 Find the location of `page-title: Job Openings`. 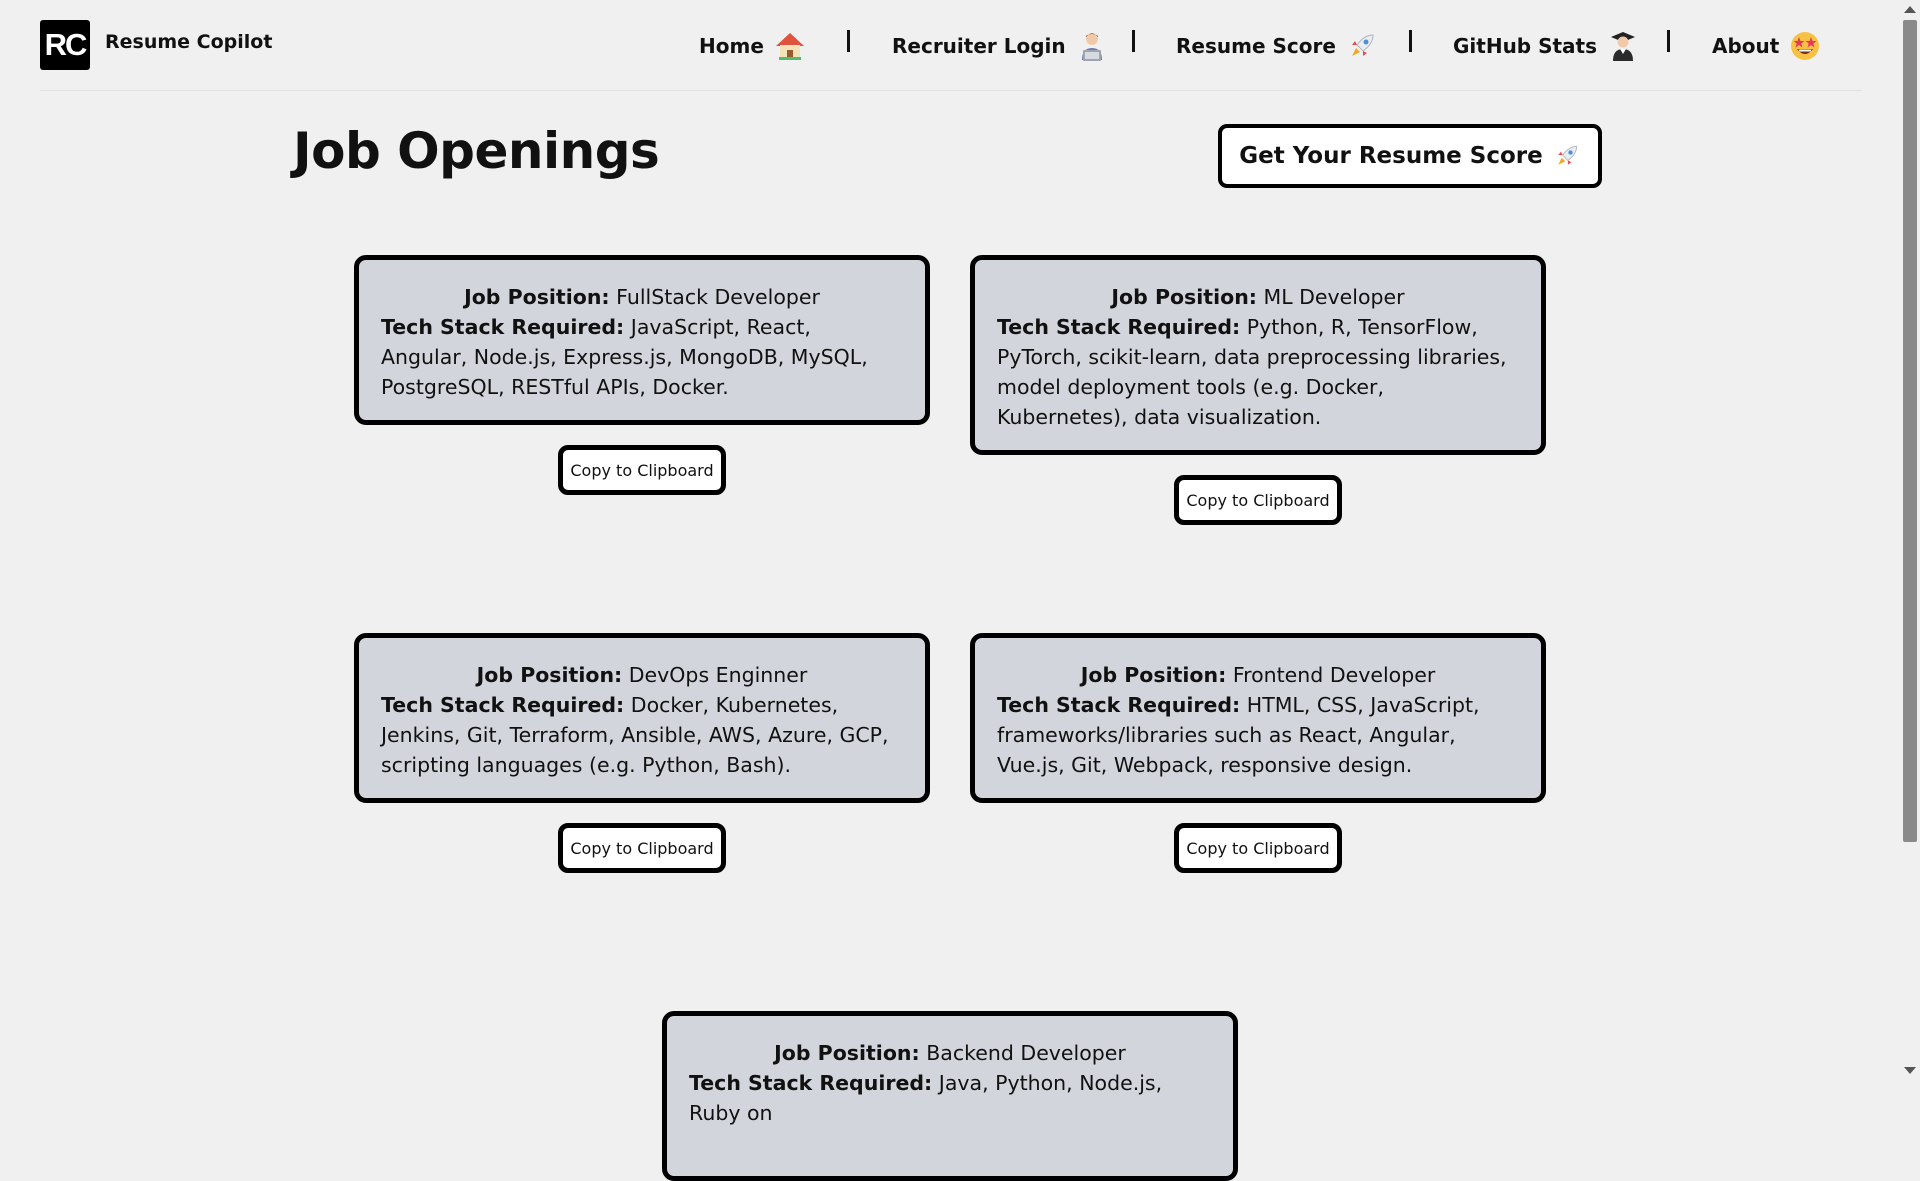

page-title: Job Openings is located at coordinates (476, 151).